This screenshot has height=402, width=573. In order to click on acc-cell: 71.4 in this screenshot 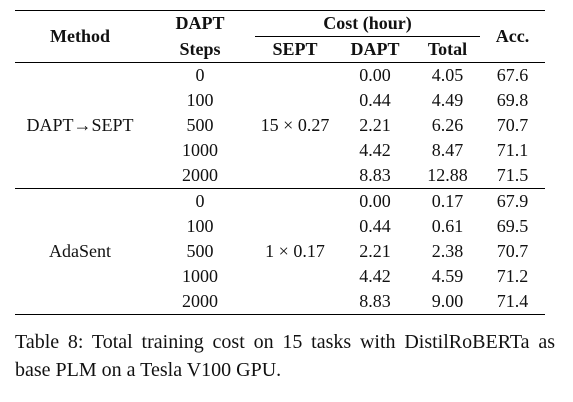, I will do `click(512, 301)`.